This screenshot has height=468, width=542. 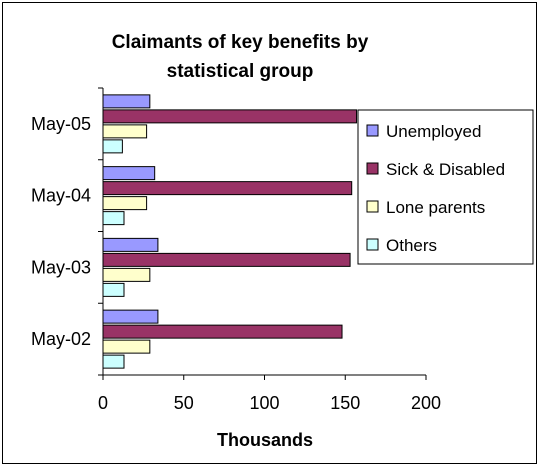 I want to click on legend-swatch-sick-disabled, so click(x=372, y=168).